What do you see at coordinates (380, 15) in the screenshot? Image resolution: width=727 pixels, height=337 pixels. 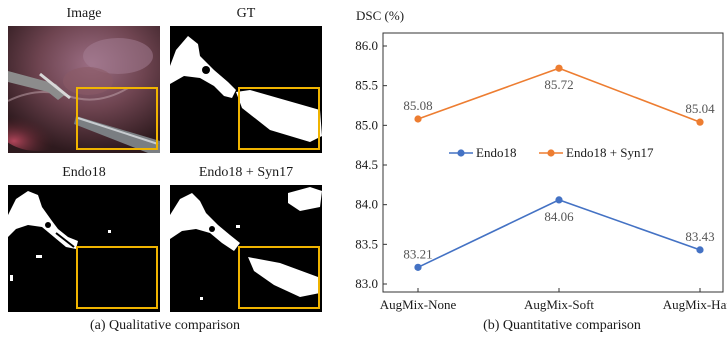 I see `y-axis-label: DSC (%)` at bounding box center [380, 15].